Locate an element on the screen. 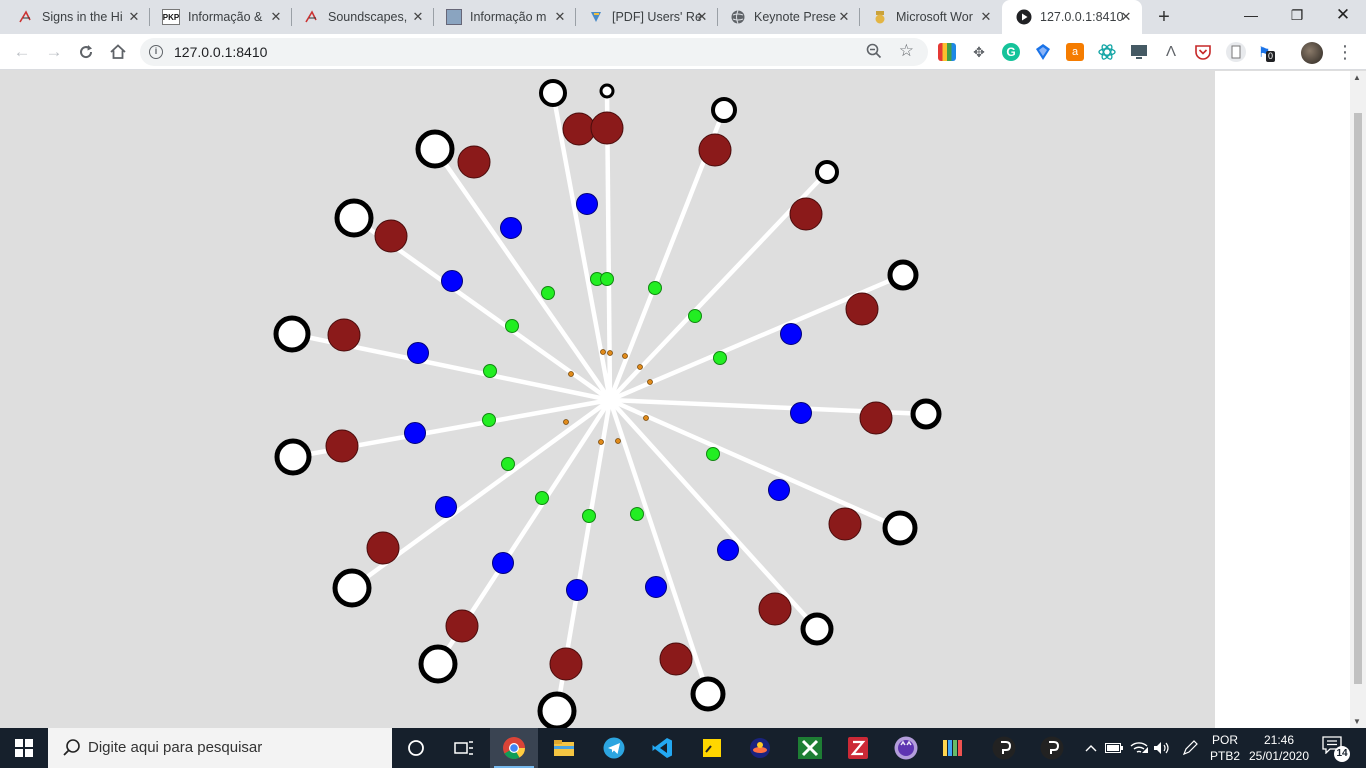  play-icon is located at coordinates (1024, 17).